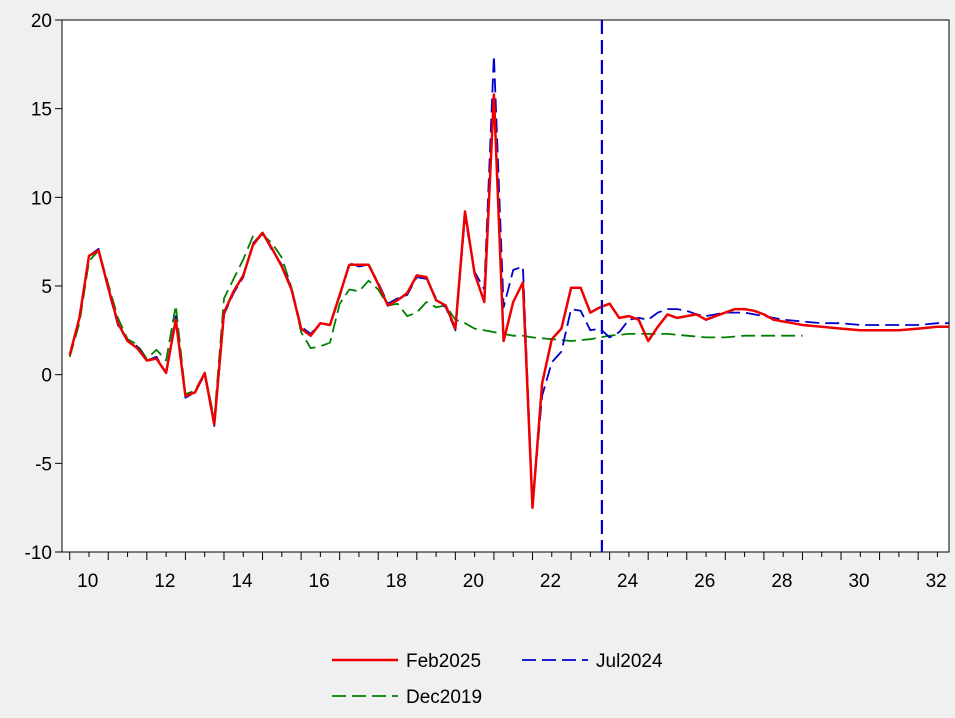 The height and width of the screenshot is (718, 955). Describe the element at coordinates (497, 679) in the screenshot. I see `legend: Feb2025 Jul2024 Dec2019` at that location.